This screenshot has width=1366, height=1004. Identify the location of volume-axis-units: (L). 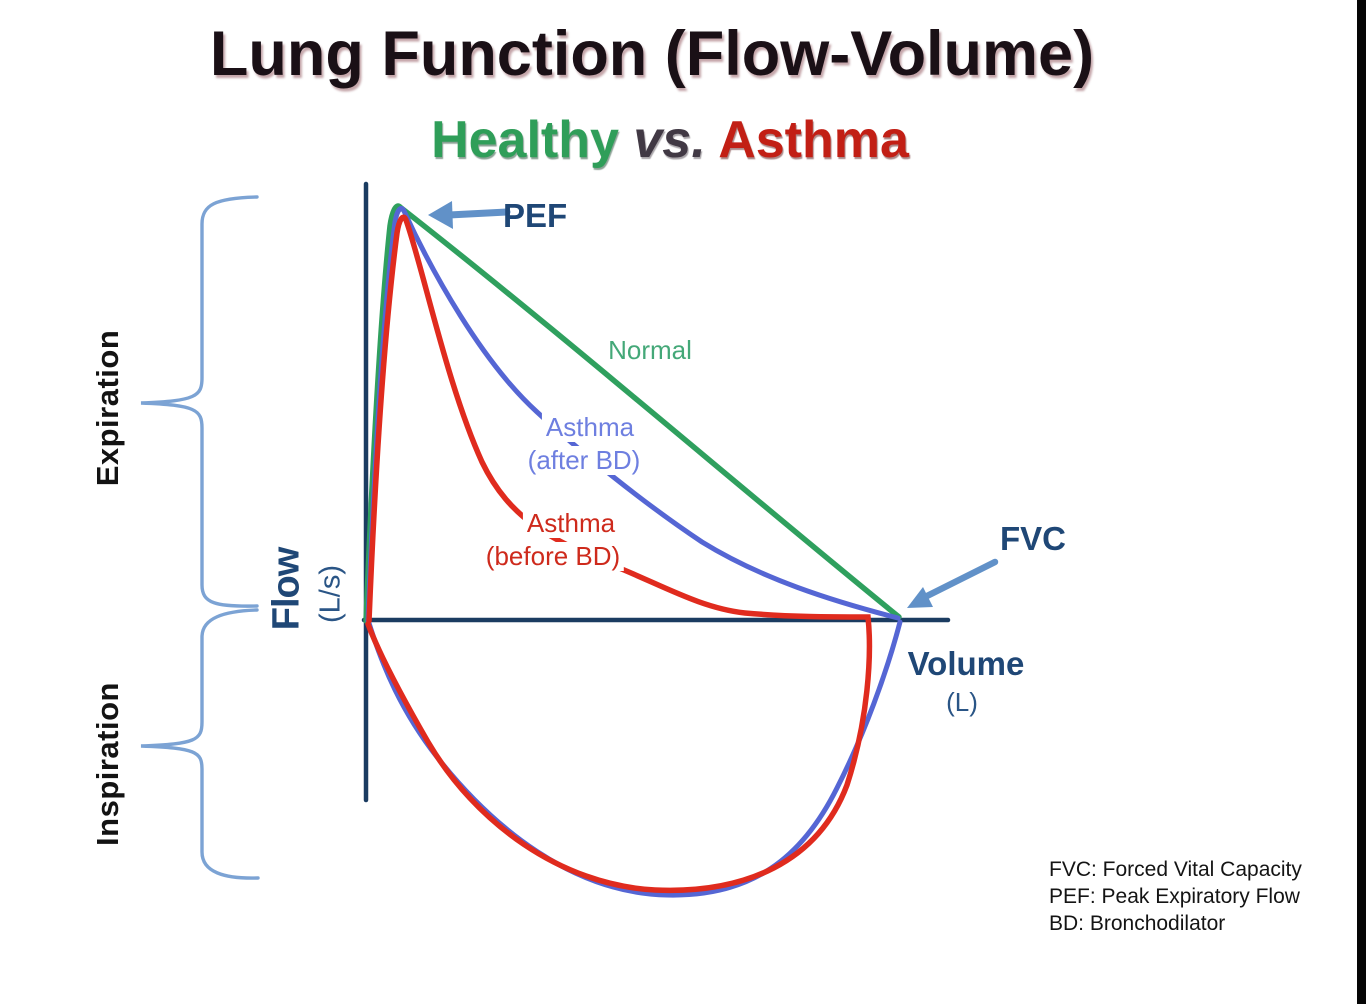
(962, 702).